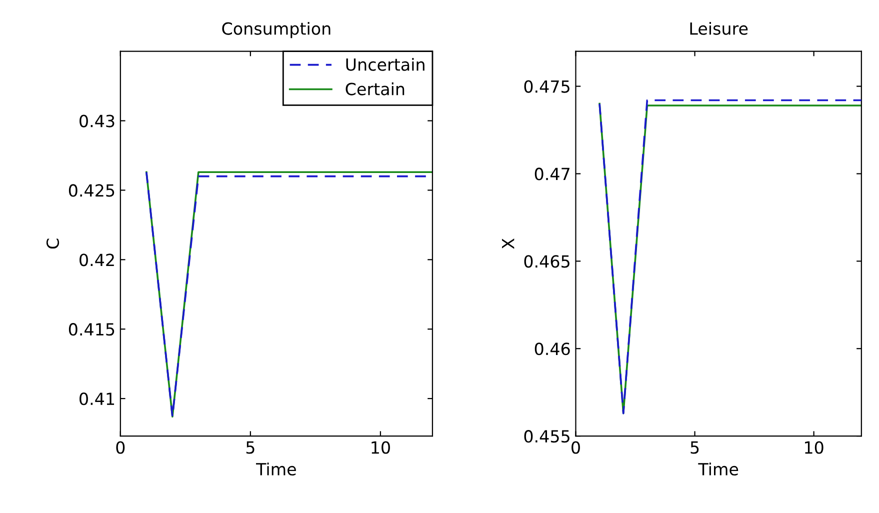  What do you see at coordinates (719, 28) in the screenshot?
I see `chart-title: Leisure` at bounding box center [719, 28].